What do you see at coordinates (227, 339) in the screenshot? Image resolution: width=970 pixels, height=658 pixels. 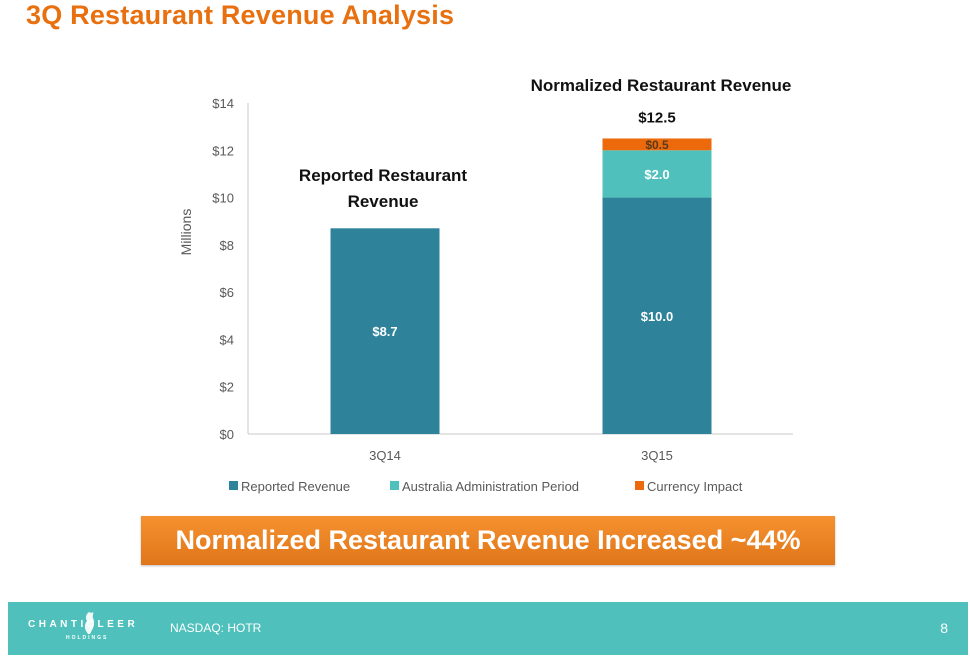 I see `y-tick-label: $4` at bounding box center [227, 339].